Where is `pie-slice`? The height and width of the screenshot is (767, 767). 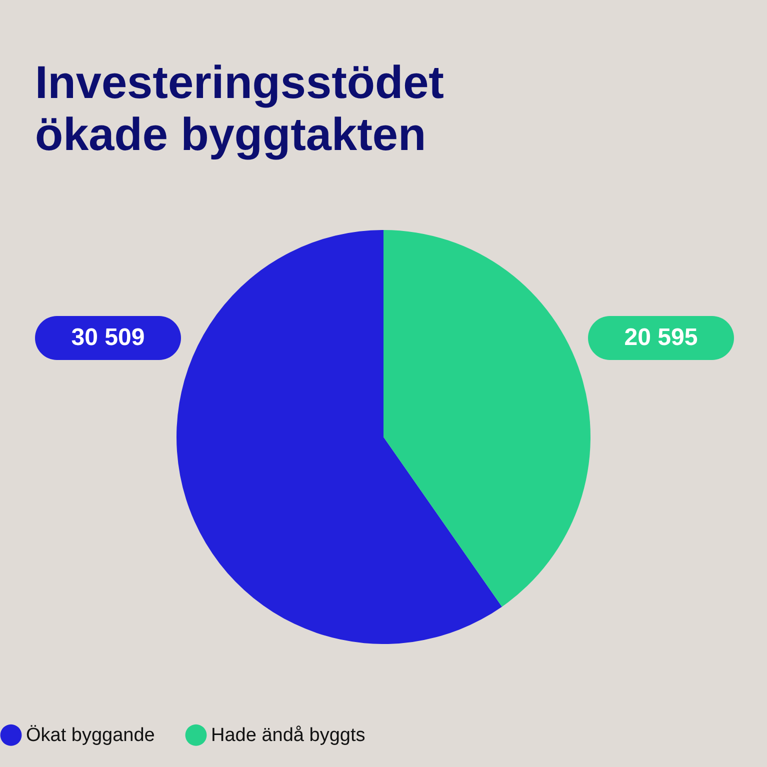
pie-slice is located at coordinates (487, 418).